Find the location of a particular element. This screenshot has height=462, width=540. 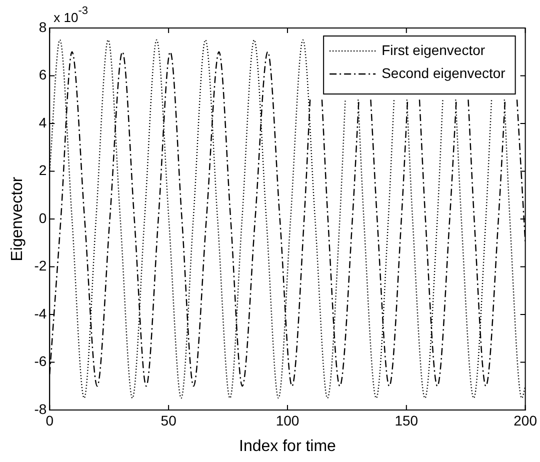

legend-label: Second eigenvector is located at coordinates (444, 72).